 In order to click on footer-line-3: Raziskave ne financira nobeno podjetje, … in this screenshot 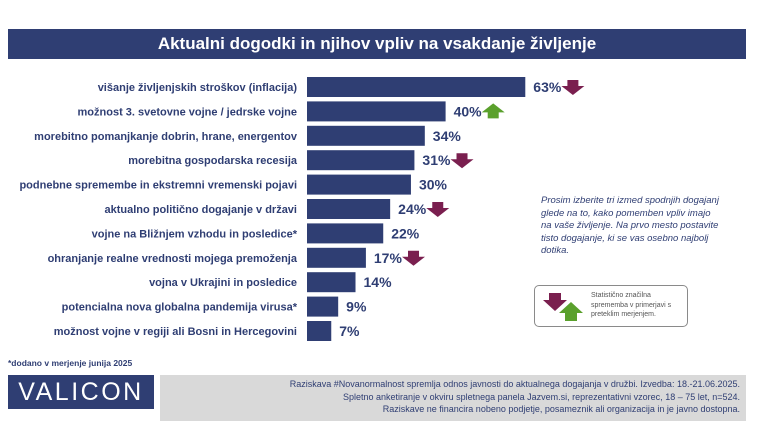, I will do `click(561, 409)`.